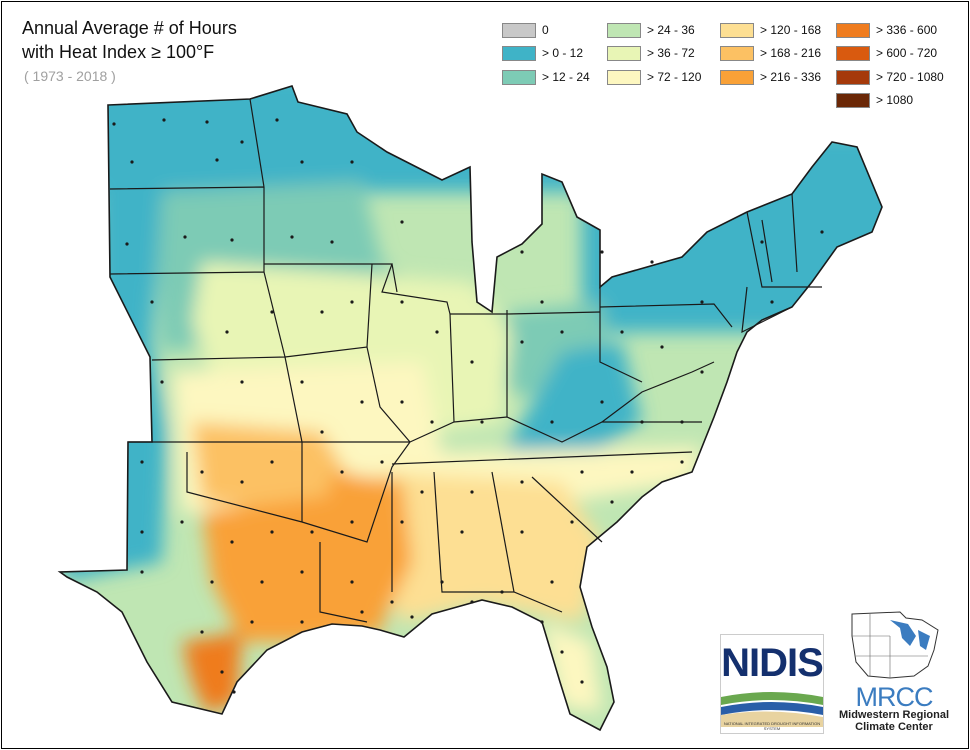 Image resolution: width=970 pixels, height=750 pixels. I want to click on legend-item-4: > 36 - 72, so click(651, 53).